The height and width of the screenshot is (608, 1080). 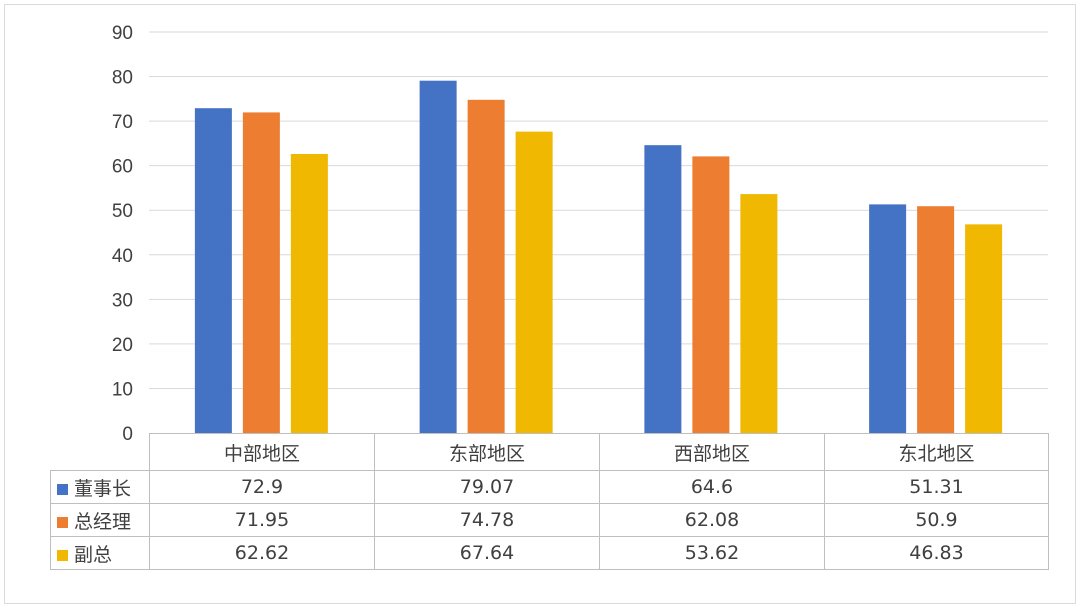 I want to click on table-row: 副总 62.62 67.64 53.62 46.83, so click(x=549, y=553).